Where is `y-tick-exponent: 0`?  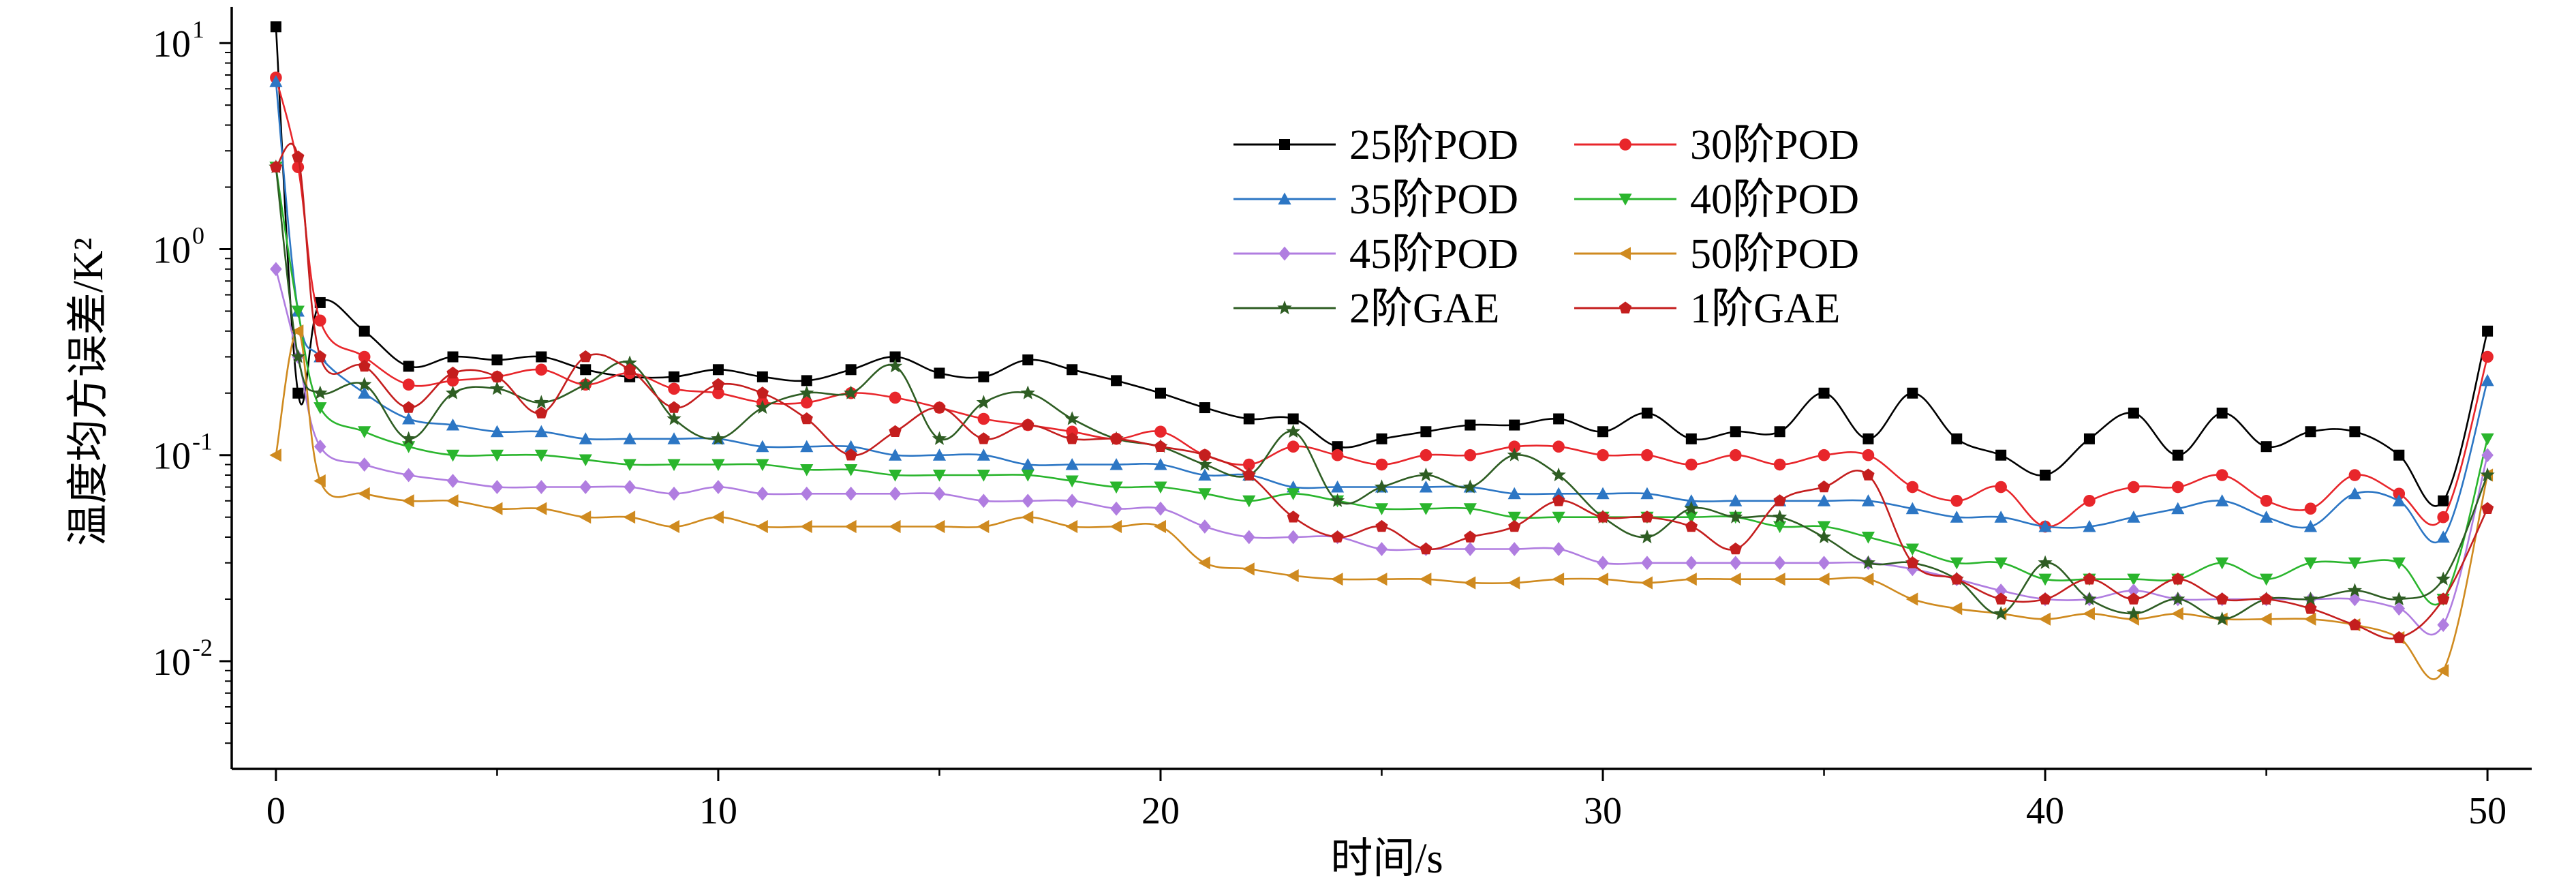
y-tick-exponent: 0 is located at coordinates (198, 235).